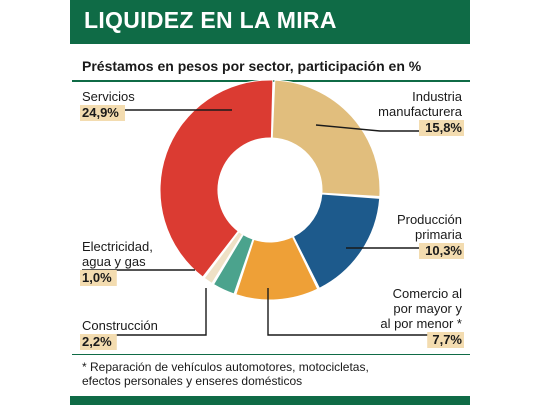  Describe the element at coordinates (114, 261) in the screenshot. I see `slice-name-4-1: agua y gas` at that location.